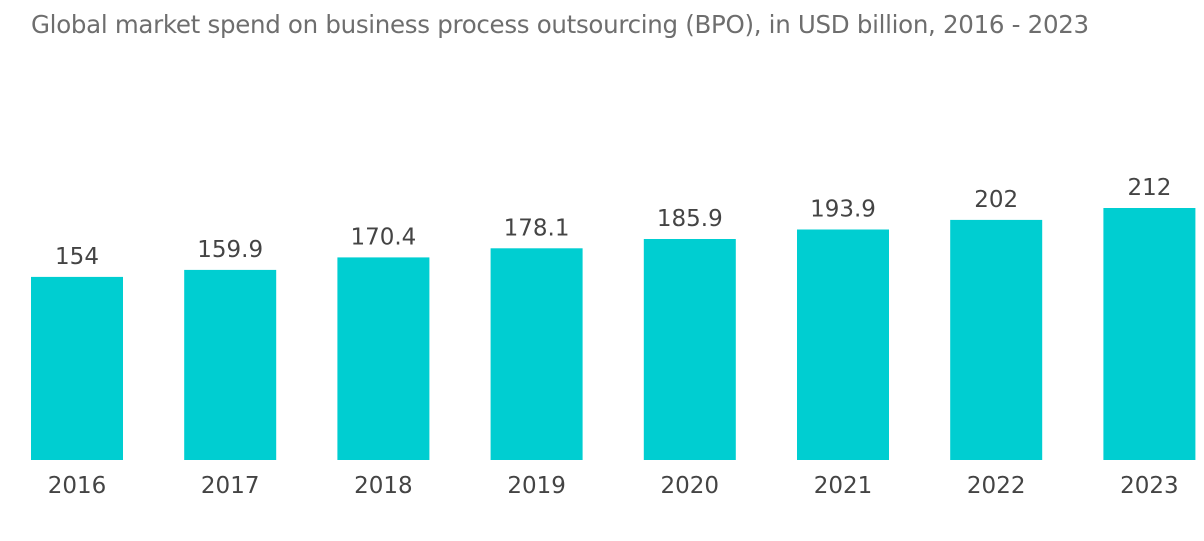 The height and width of the screenshot is (541, 1204). I want to click on bar-value-label-2019: 178.1, so click(537, 228).